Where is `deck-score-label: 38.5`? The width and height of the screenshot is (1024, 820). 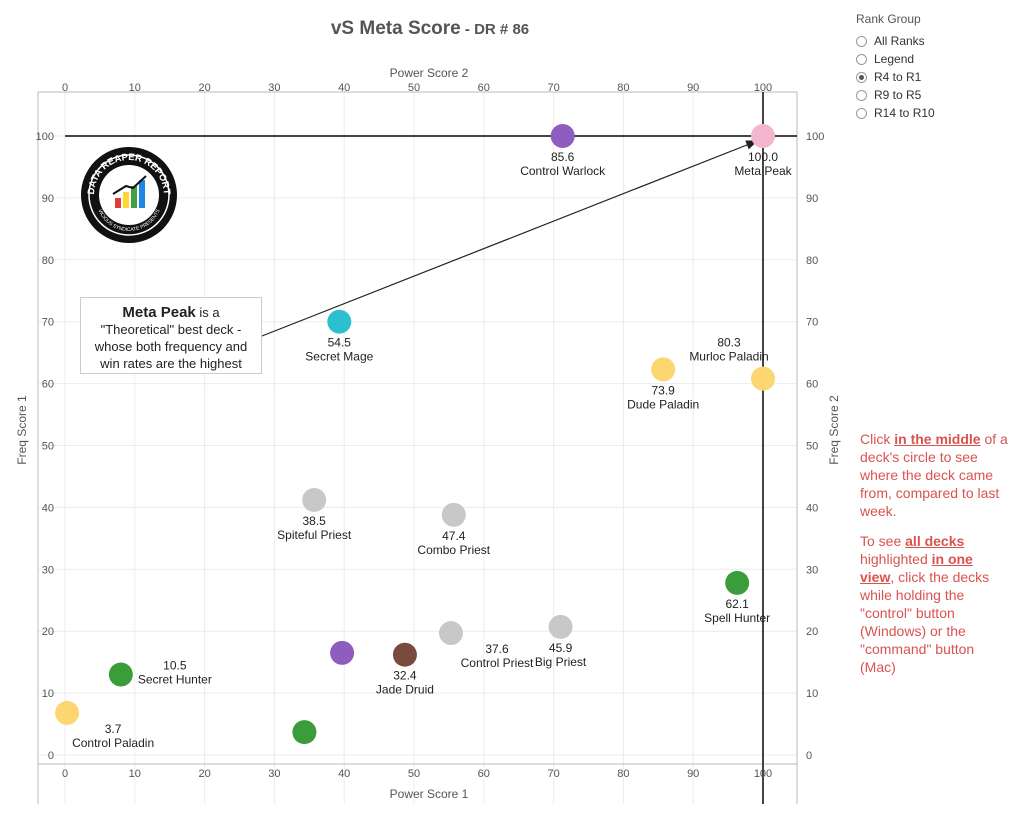 deck-score-label: 38.5 is located at coordinates (315, 521).